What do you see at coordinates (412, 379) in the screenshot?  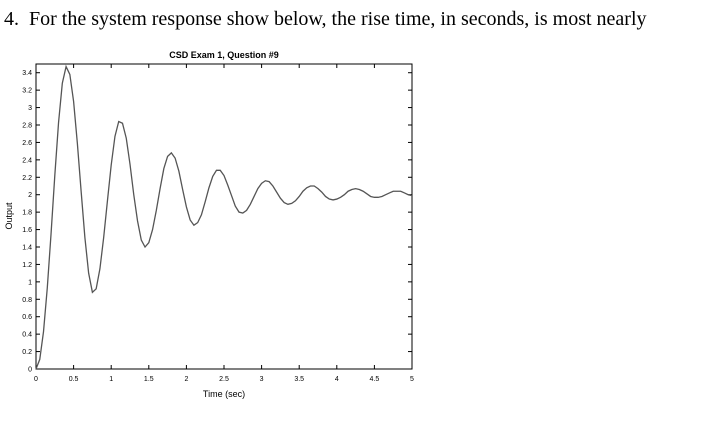 I see `x-tick-label: 5` at bounding box center [412, 379].